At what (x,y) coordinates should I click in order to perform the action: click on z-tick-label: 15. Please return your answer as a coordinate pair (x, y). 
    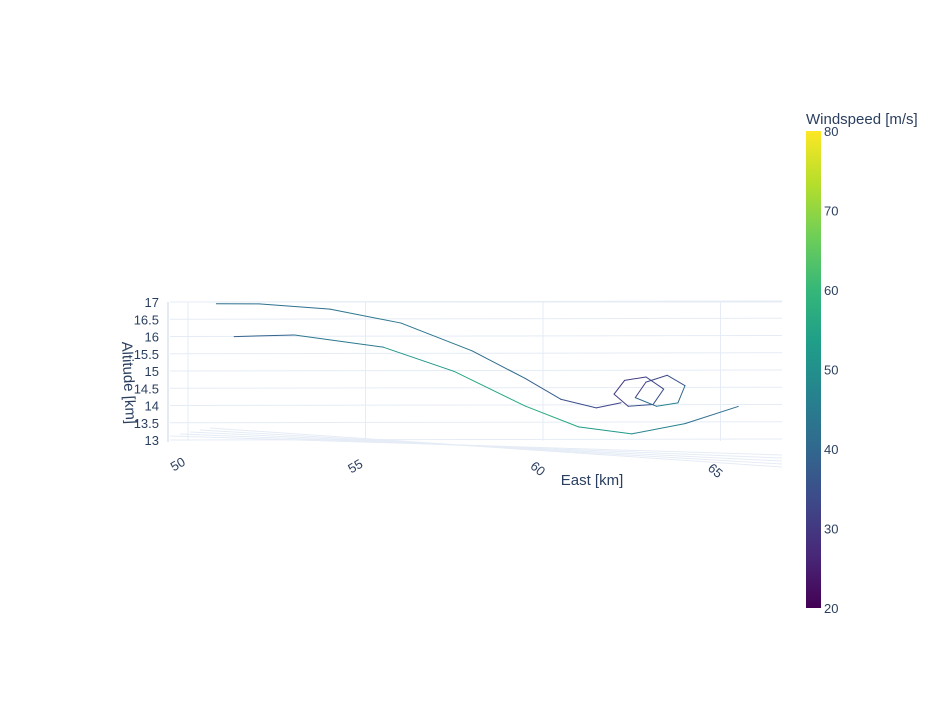
    Looking at the image, I should click on (152, 371).